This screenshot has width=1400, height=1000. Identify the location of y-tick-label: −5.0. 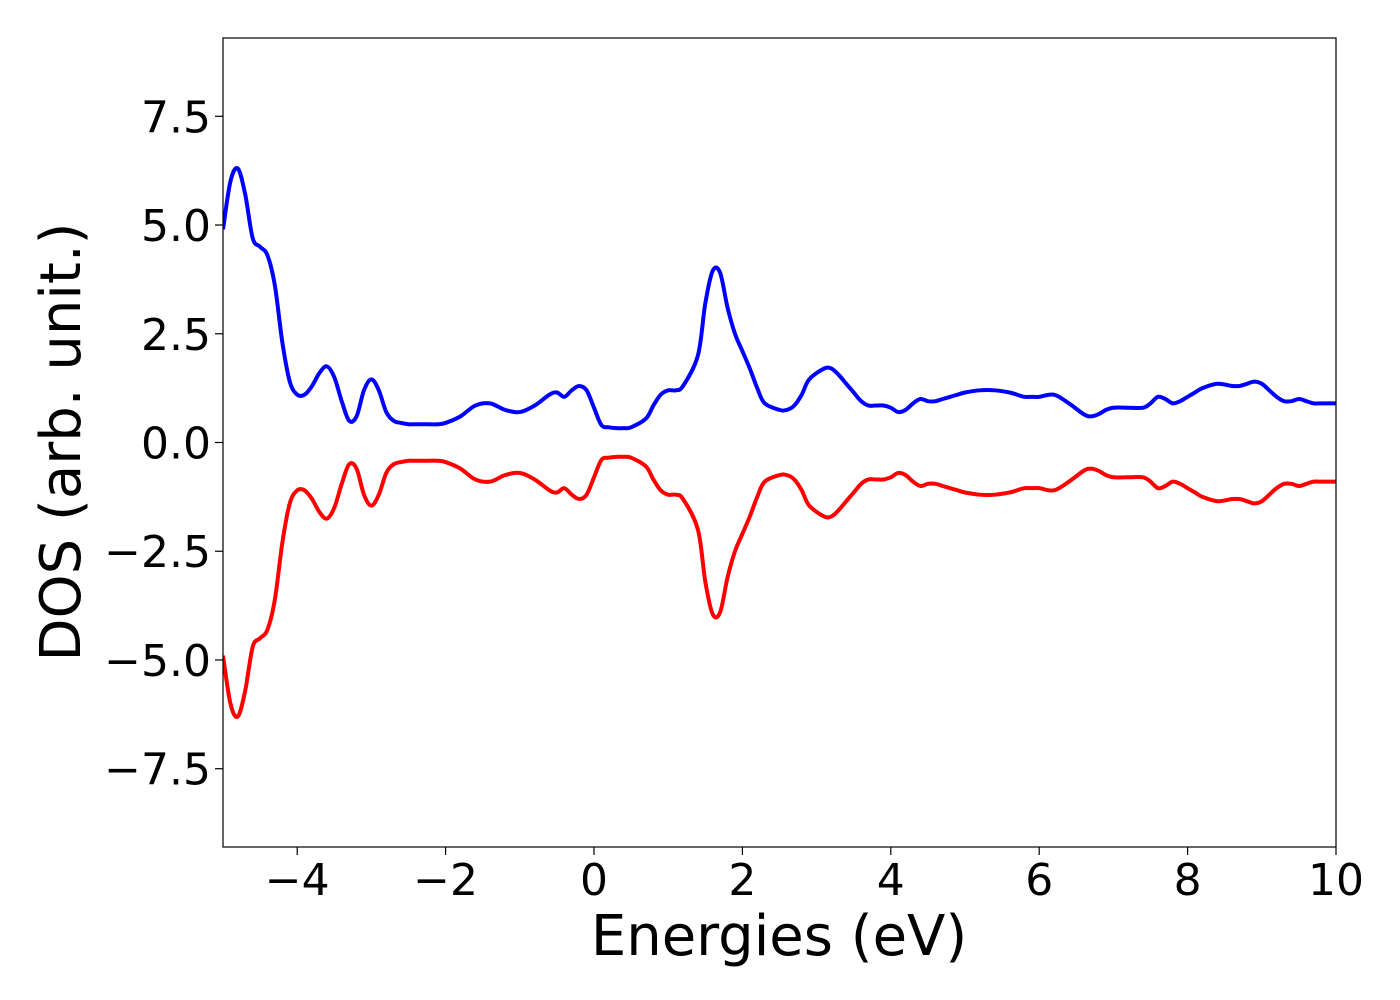
(157, 661).